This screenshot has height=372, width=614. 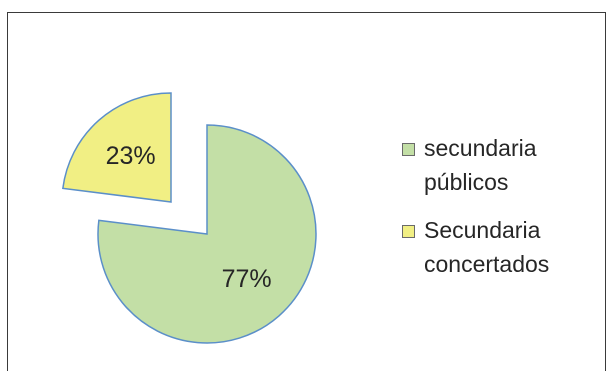 What do you see at coordinates (131, 156) in the screenshot?
I see `data-label-secundaria-concertados: 23%` at bounding box center [131, 156].